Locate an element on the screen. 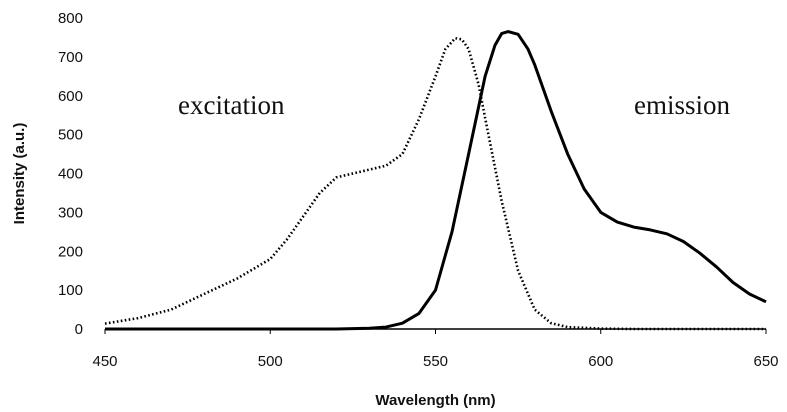 The width and height of the screenshot is (787, 412). x-tick-label: 500 is located at coordinates (270, 361).